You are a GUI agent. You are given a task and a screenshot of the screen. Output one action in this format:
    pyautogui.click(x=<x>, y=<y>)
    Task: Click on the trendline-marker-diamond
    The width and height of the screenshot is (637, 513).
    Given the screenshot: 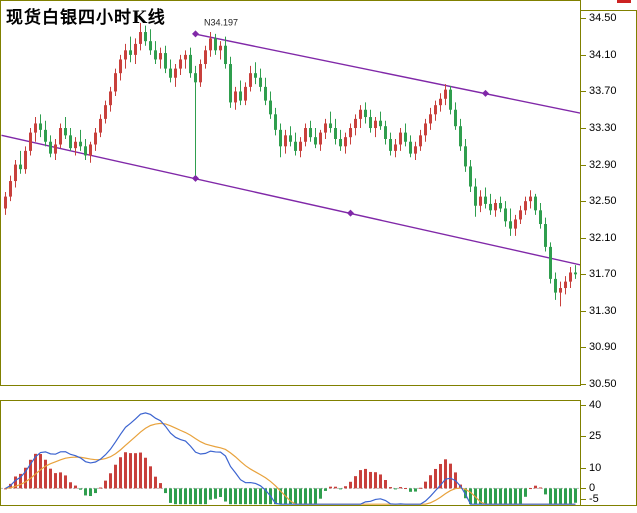 What is the action you would take?
    pyautogui.click(x=195, y=178)
    